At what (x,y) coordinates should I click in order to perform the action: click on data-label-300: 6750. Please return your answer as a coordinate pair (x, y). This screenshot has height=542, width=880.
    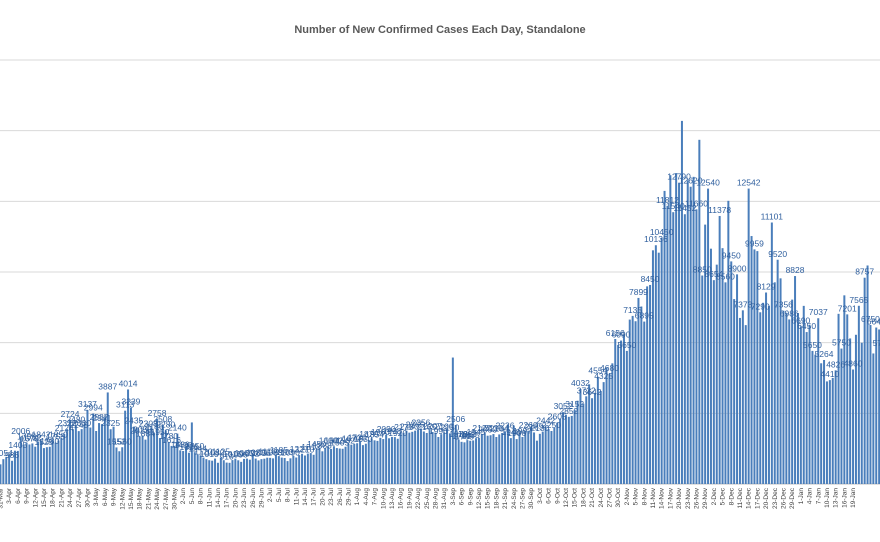
    Looking at the image, I should click on (870, 319).